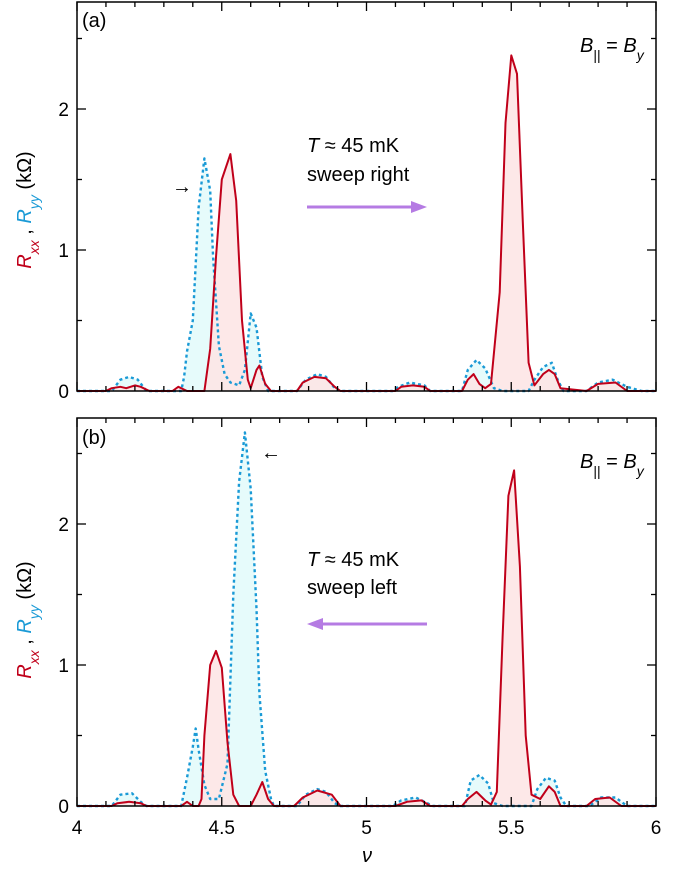  Describe the element at coordinates (656, 828) in the screenshot. I see `xtick-label: 6` at that location.